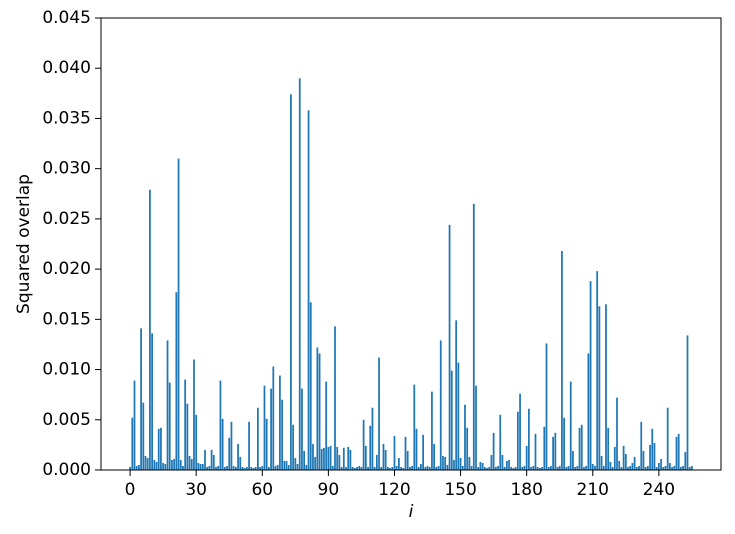 The height and width of the screenshot is (534, 735). Describe the element at coordinates (593, 490) in the screenshot. I see `x-tick-label: 210` at that location.